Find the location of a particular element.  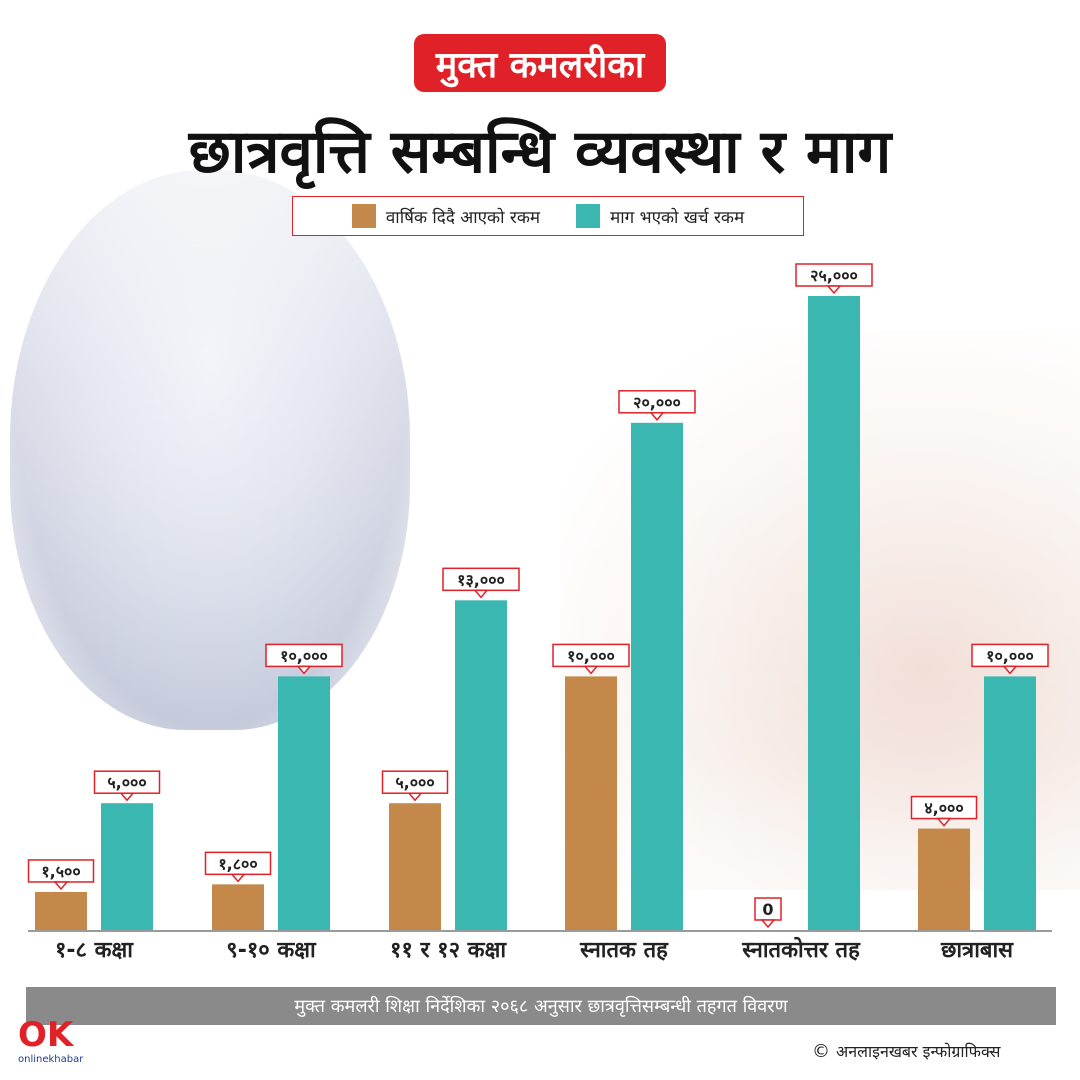

x-tick-label: छात्राबास is located at coordinates (977, 950).